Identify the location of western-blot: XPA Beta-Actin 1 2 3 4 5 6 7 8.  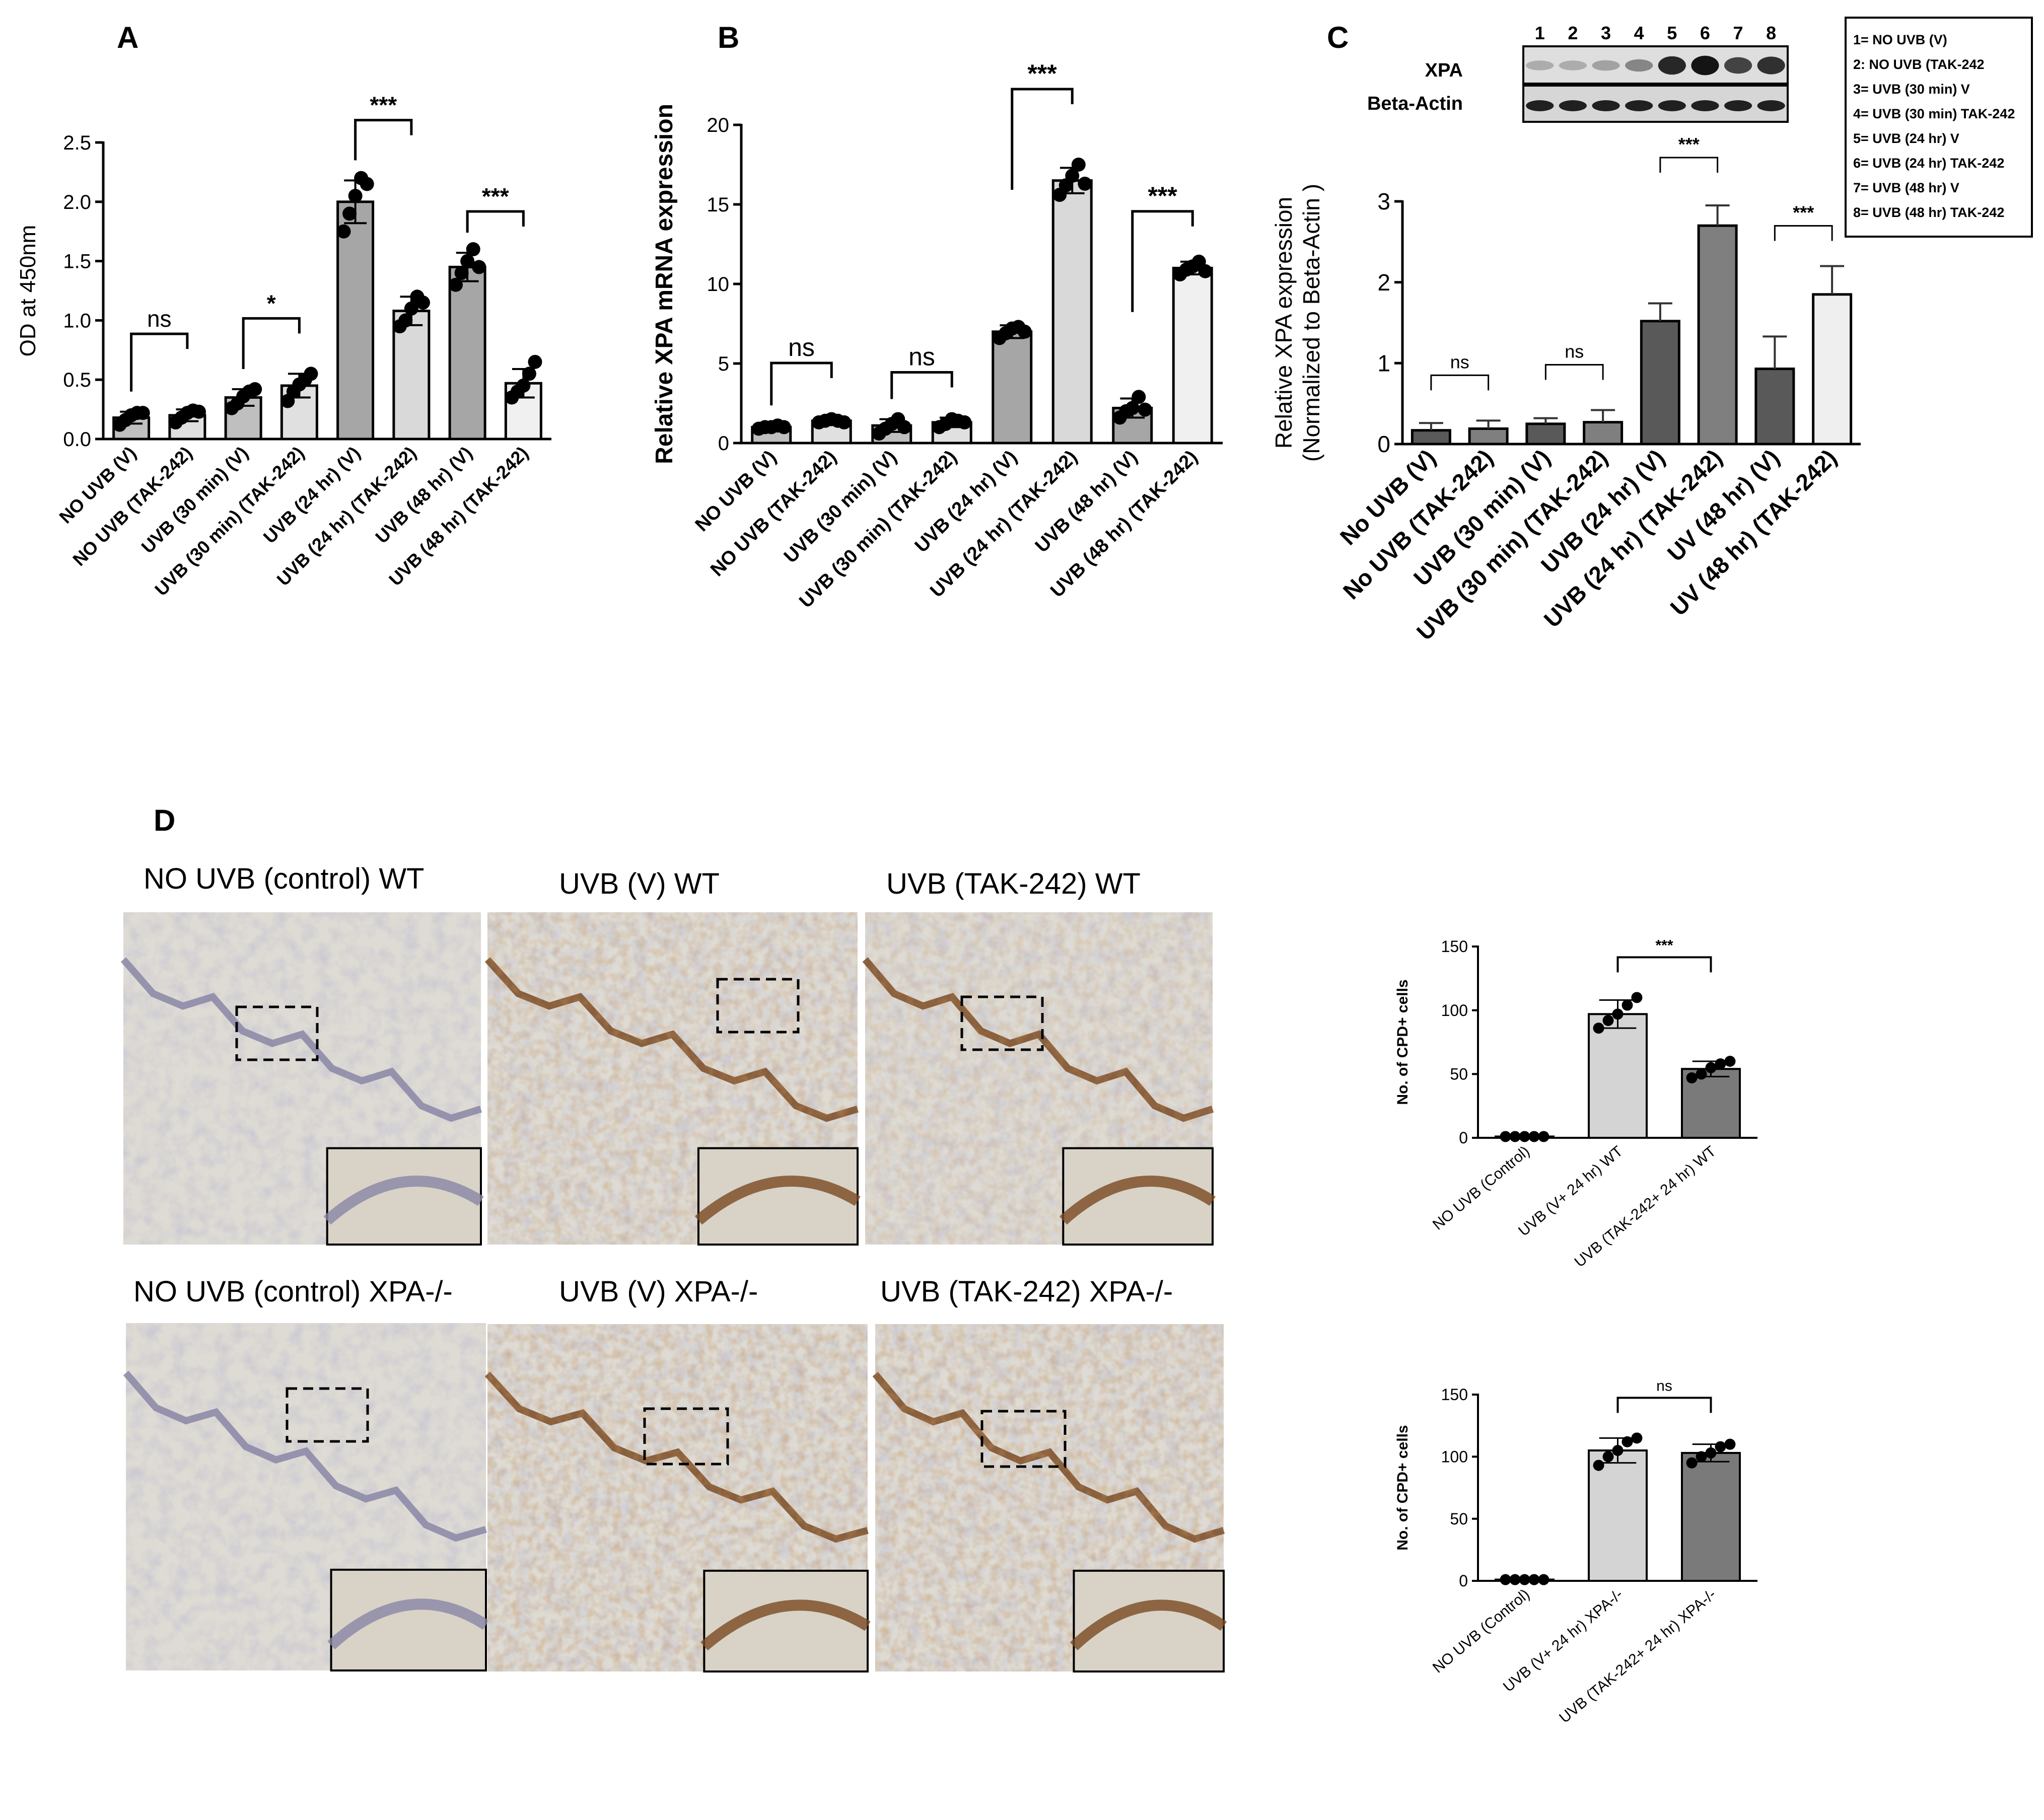
(1578, 73).